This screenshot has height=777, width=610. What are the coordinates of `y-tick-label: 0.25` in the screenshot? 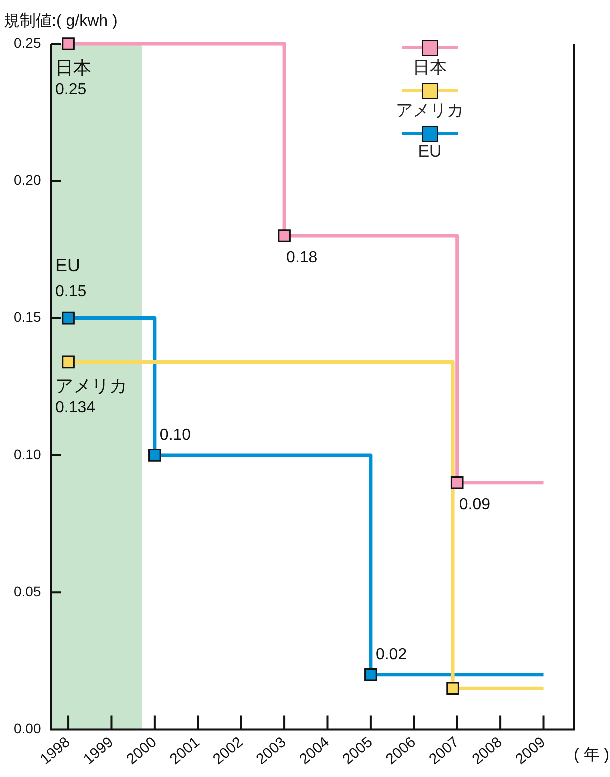 It's located at (28, 42).